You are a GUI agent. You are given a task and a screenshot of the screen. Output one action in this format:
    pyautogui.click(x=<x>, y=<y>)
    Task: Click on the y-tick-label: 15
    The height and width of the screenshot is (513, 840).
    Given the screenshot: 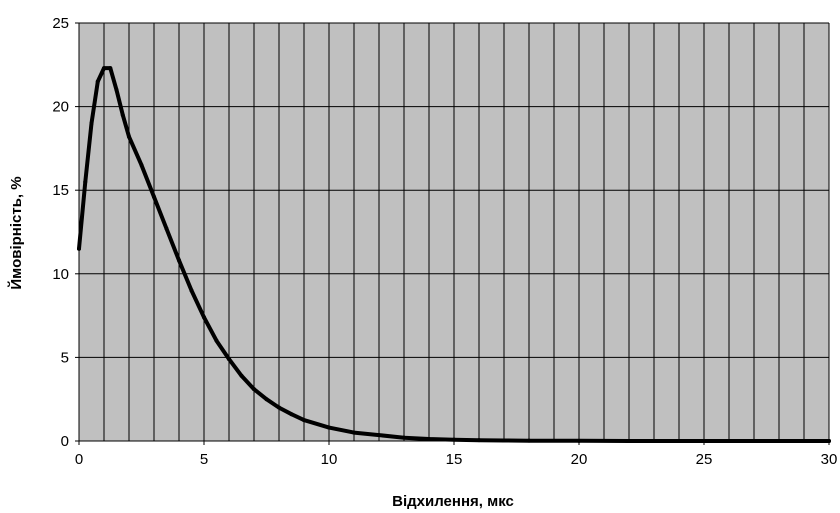 What is the action you would take?
    pyautogui.click(x=60, y=190)
    